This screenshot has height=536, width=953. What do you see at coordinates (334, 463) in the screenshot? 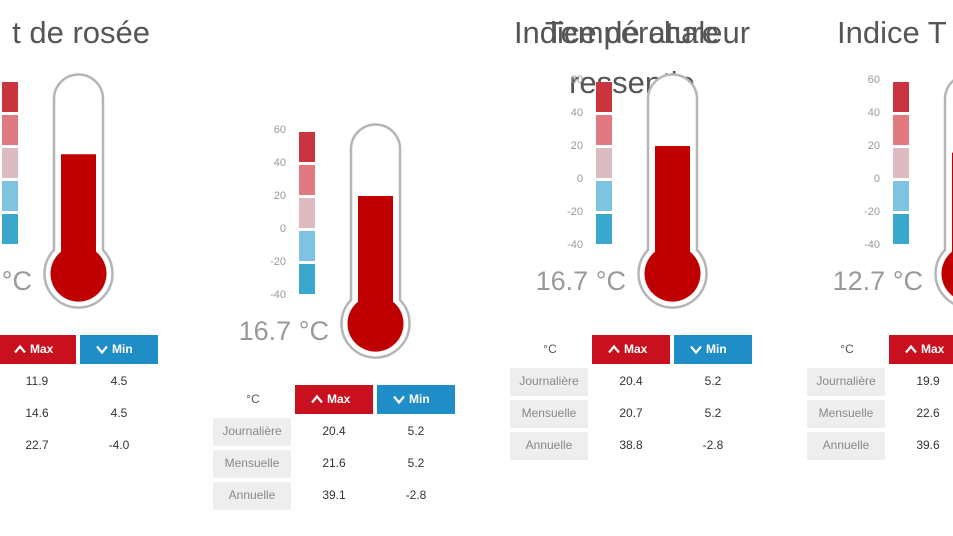
I see `max-value: 21.6` at bounding box center [334, 463].